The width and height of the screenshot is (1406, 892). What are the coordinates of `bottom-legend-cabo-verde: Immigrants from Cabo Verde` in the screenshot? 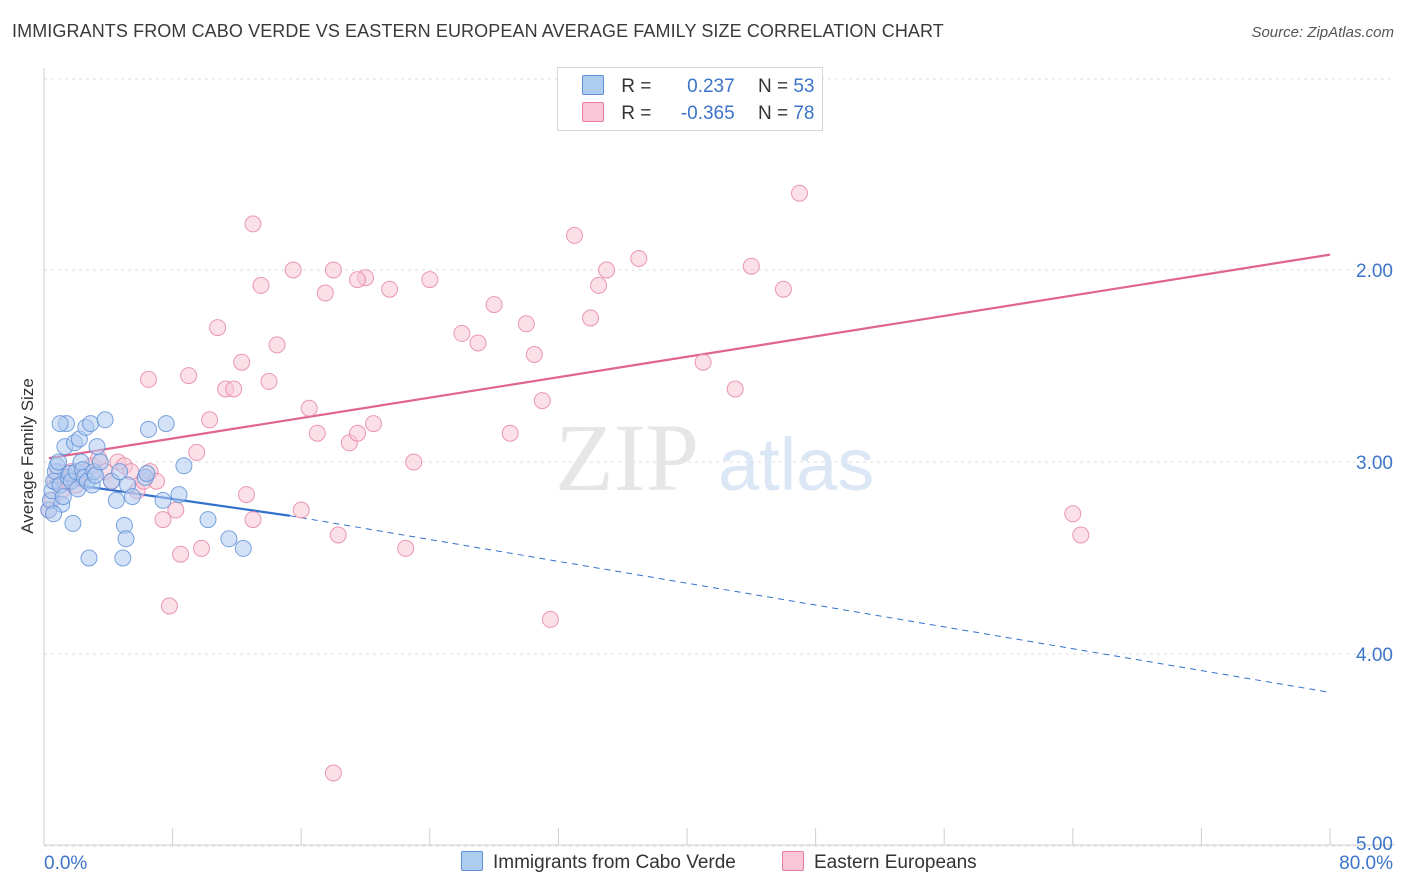 It's located at (598, 862).